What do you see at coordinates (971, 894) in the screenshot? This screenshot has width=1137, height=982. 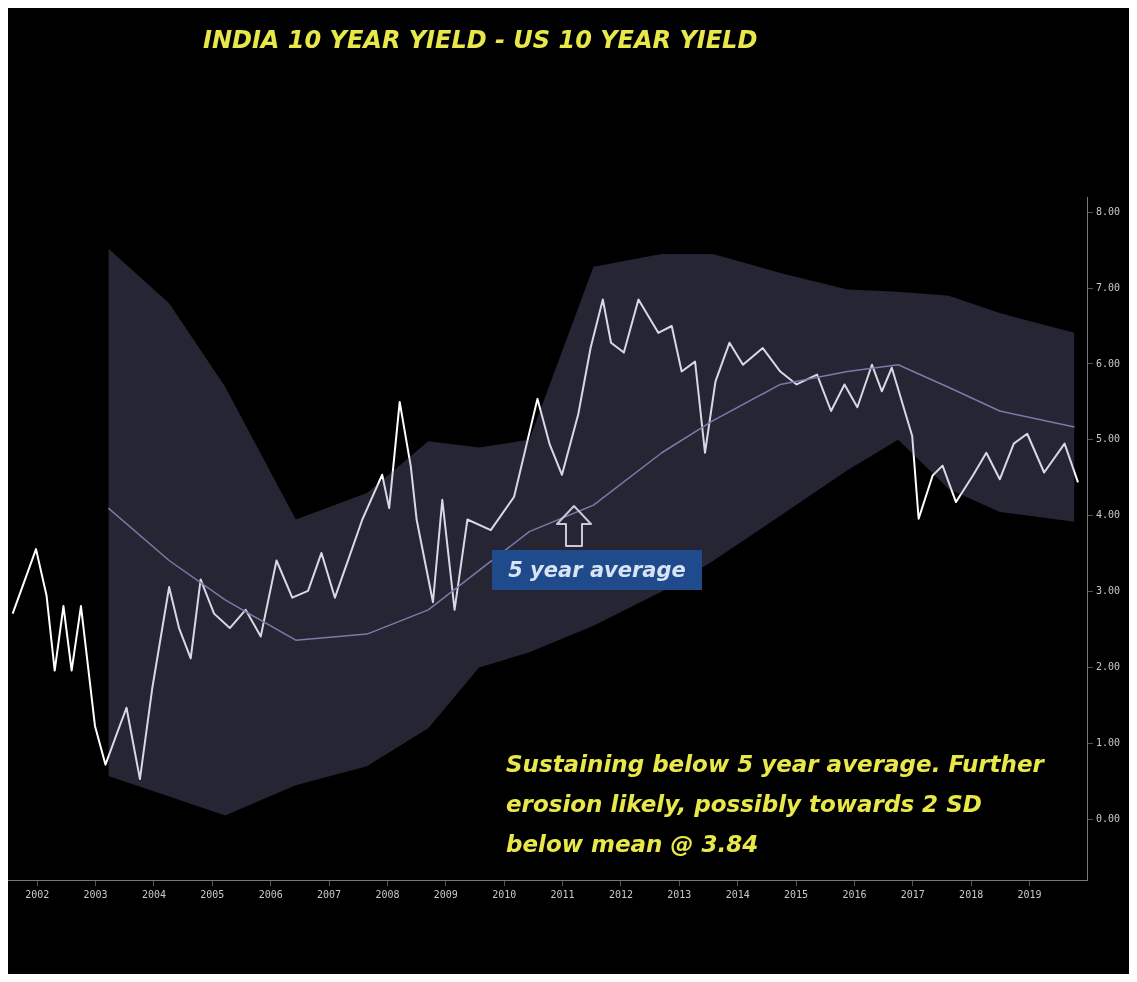 I see `x-tick-label: 2018` at bounding box center [971, 894].